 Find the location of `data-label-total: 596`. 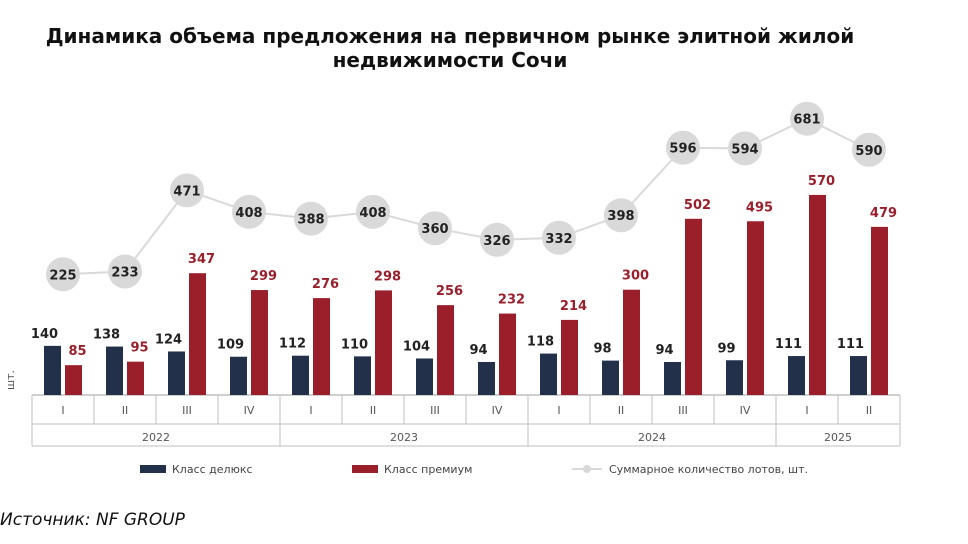

data-label-total: 596 is located at coordinates (682, 149).